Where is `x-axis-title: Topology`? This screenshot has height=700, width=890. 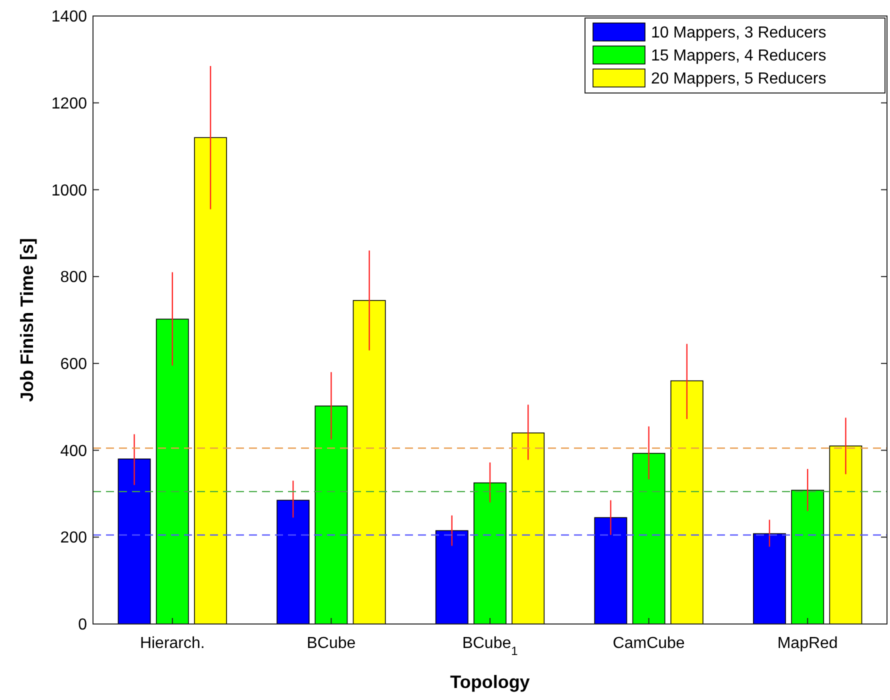
x-axis-title: Topology is located at coordinates (490, 682).